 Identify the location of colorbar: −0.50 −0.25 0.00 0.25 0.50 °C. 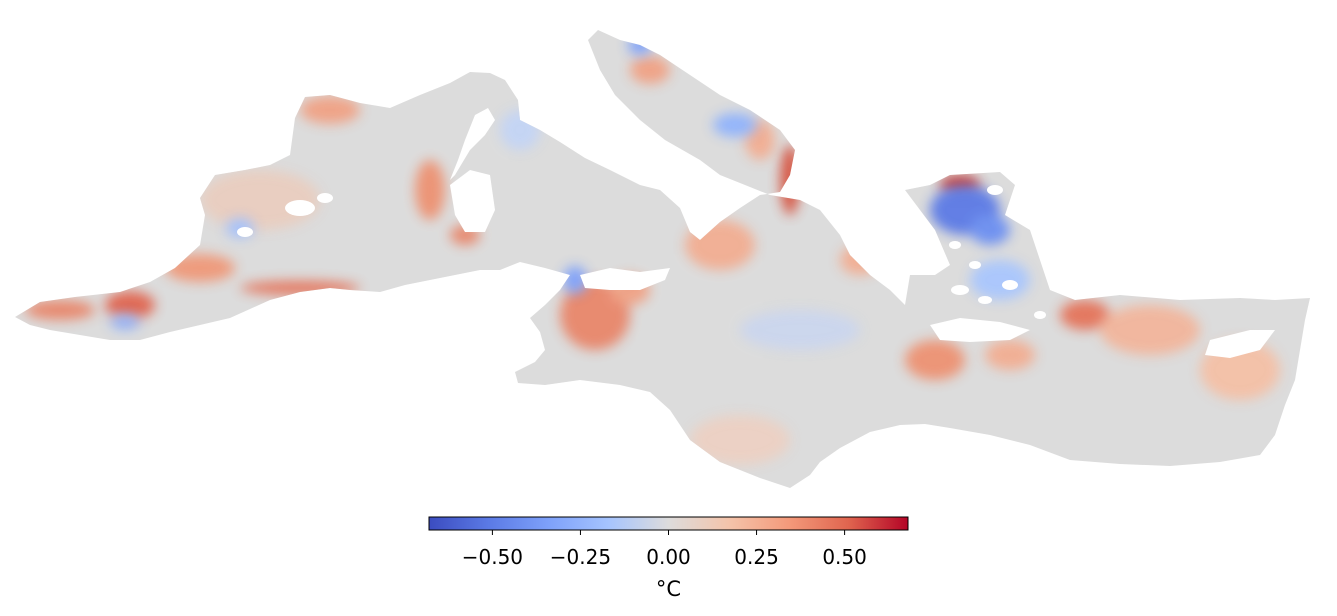
(668, 558).